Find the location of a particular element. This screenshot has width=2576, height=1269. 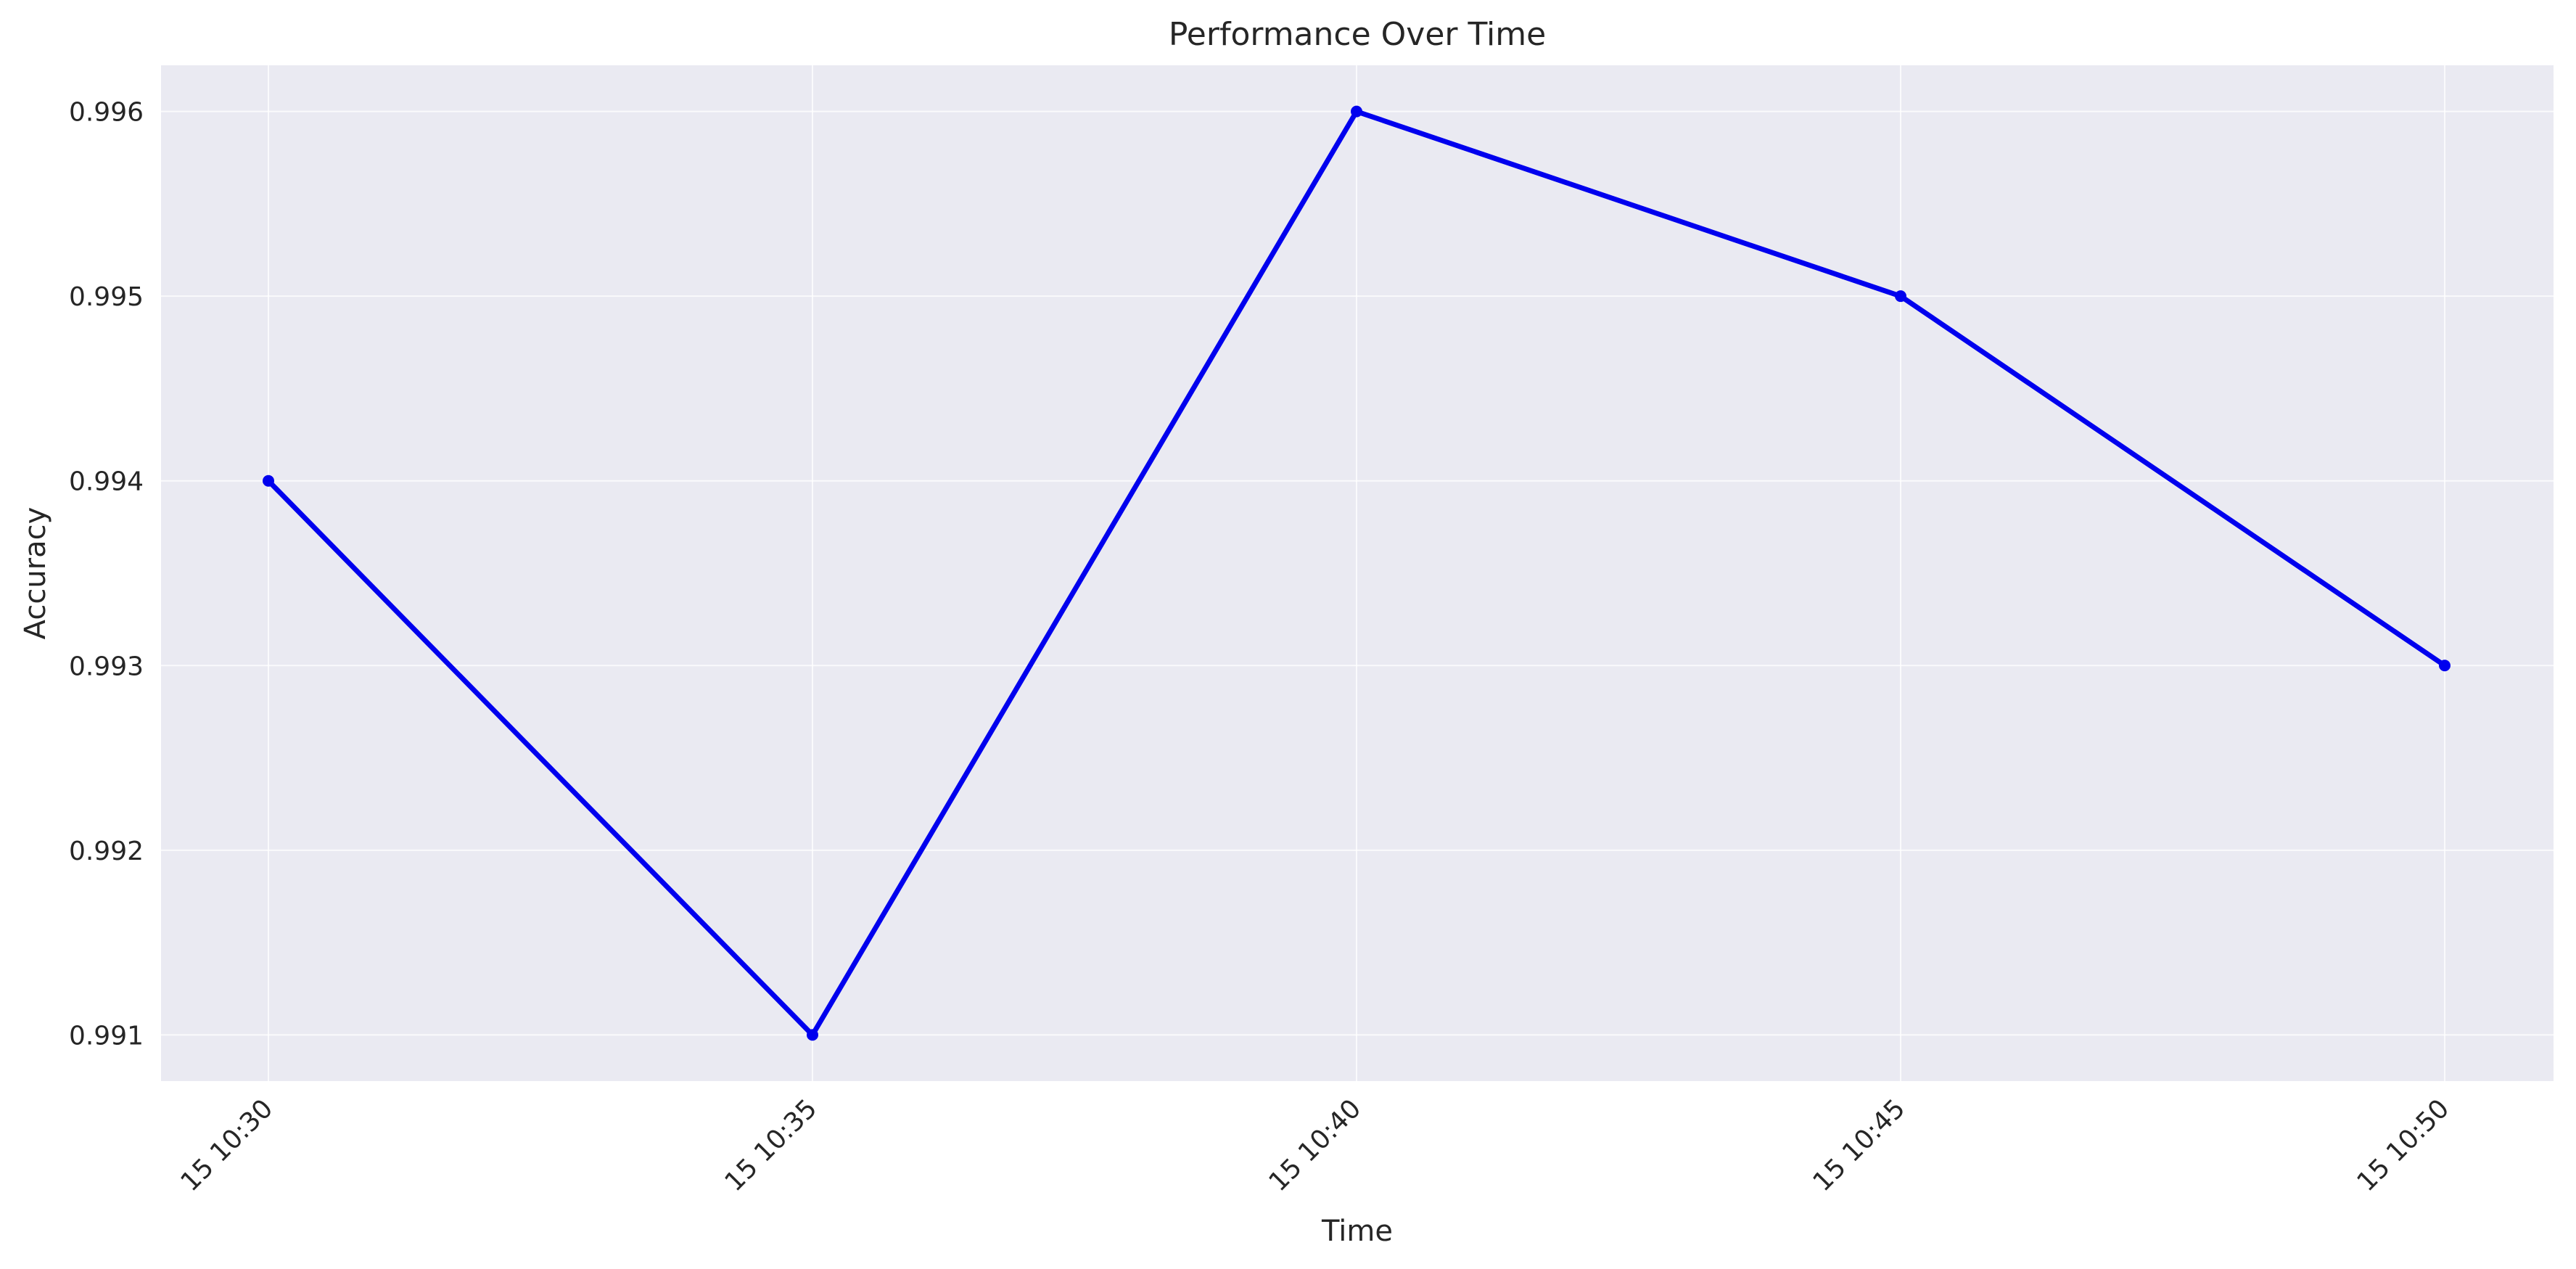

x-tick-label: 15 10:45 is located at coordinates (1860, 1145).